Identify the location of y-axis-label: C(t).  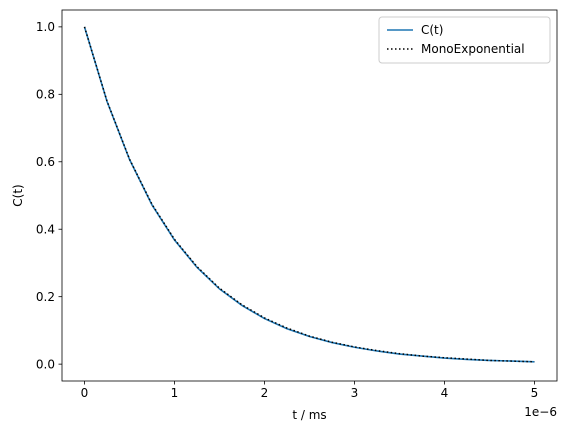
(18, 195).